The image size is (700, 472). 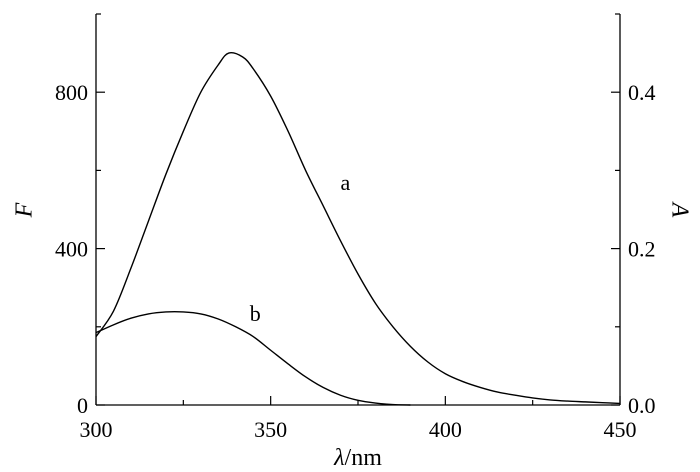 I want to click on y-axis-right-title: A, so click(x=679, y=209).